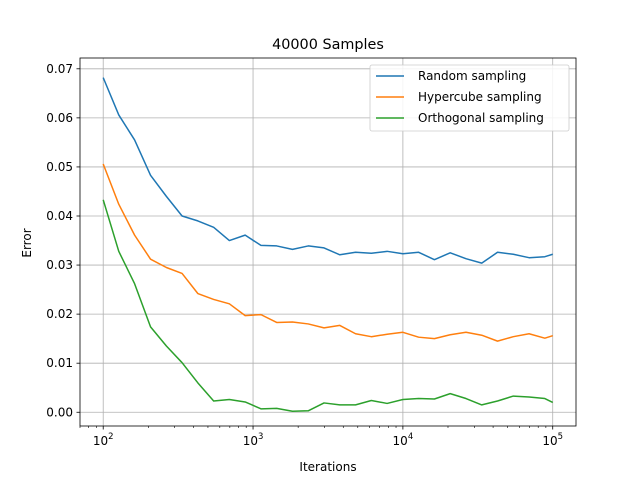 The image size is (640, 484). Describe the element at coordinates (481, 118) in the screenshot. I see `legend-label: Orthogonal sampling` at that location.